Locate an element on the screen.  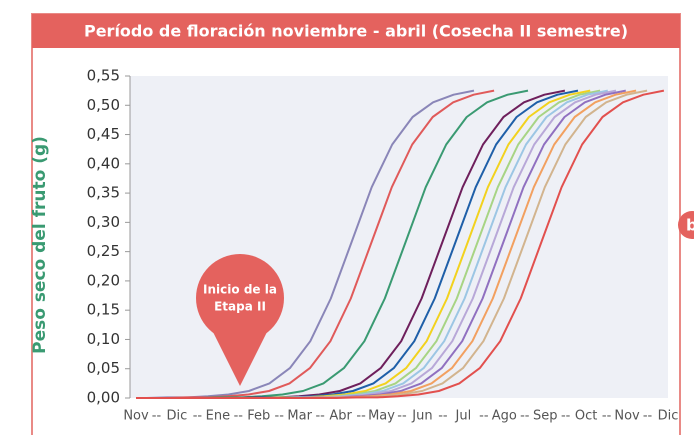
y-tick-label: 0,25 is located at coordinates (103, 251).